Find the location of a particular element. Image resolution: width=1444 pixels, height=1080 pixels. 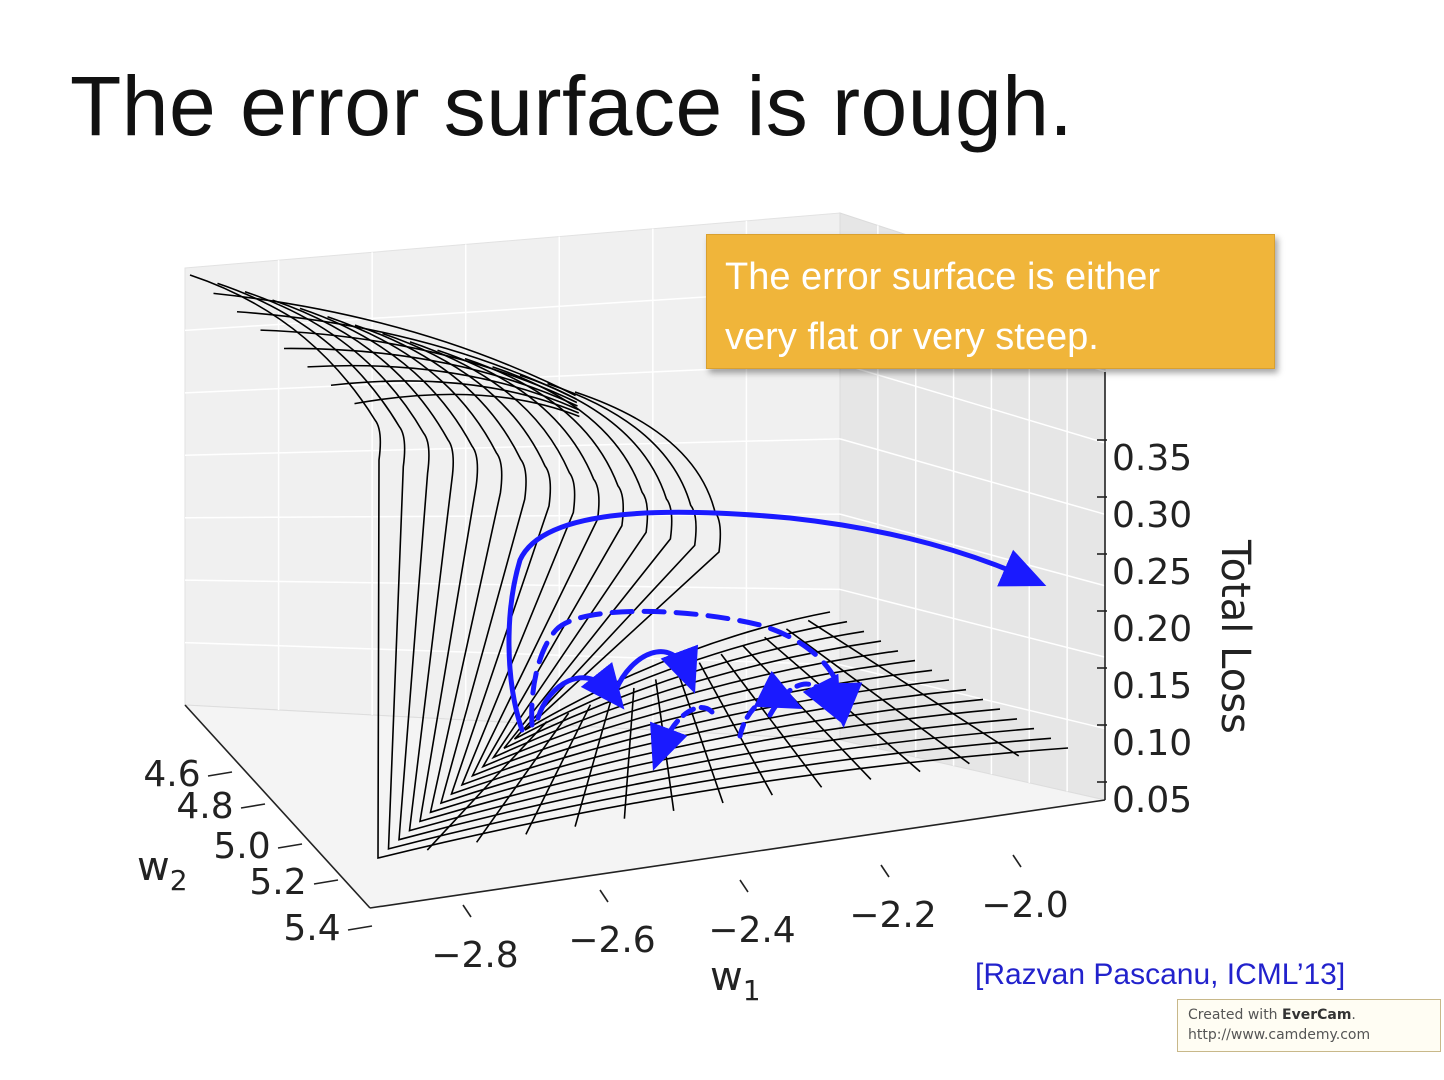

loss-tick-label: 0.15 is located at coordinates (1152, 686).